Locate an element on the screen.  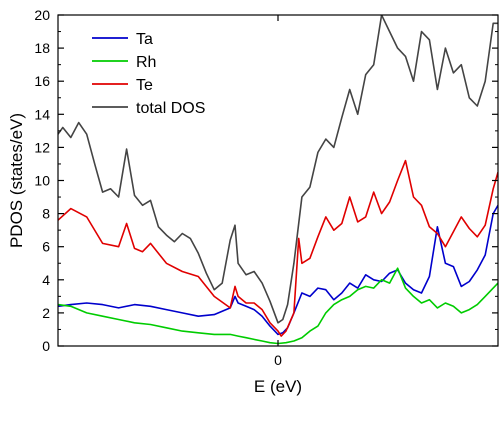
y-tick-label: 6 is located at coordinates (46, 247).